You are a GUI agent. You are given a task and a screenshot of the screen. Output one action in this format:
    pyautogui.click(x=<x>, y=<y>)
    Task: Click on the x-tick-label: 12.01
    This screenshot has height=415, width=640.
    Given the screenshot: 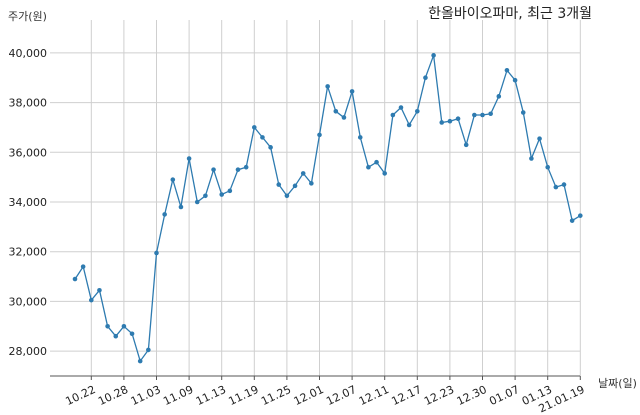 What is the action you would take?
    pyautogui.click(x=309, y=395)
    